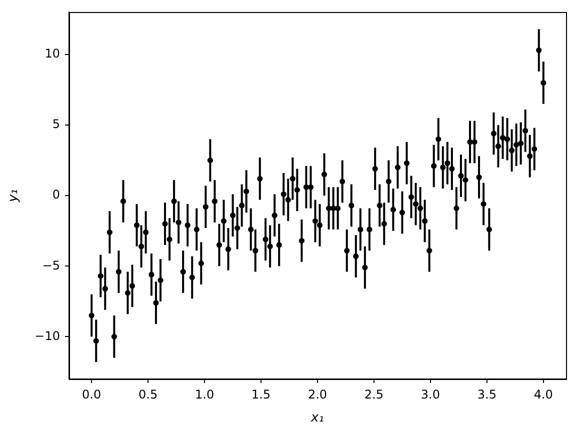  I want to click on x-tick-label: 0.0, so click(92, 394).